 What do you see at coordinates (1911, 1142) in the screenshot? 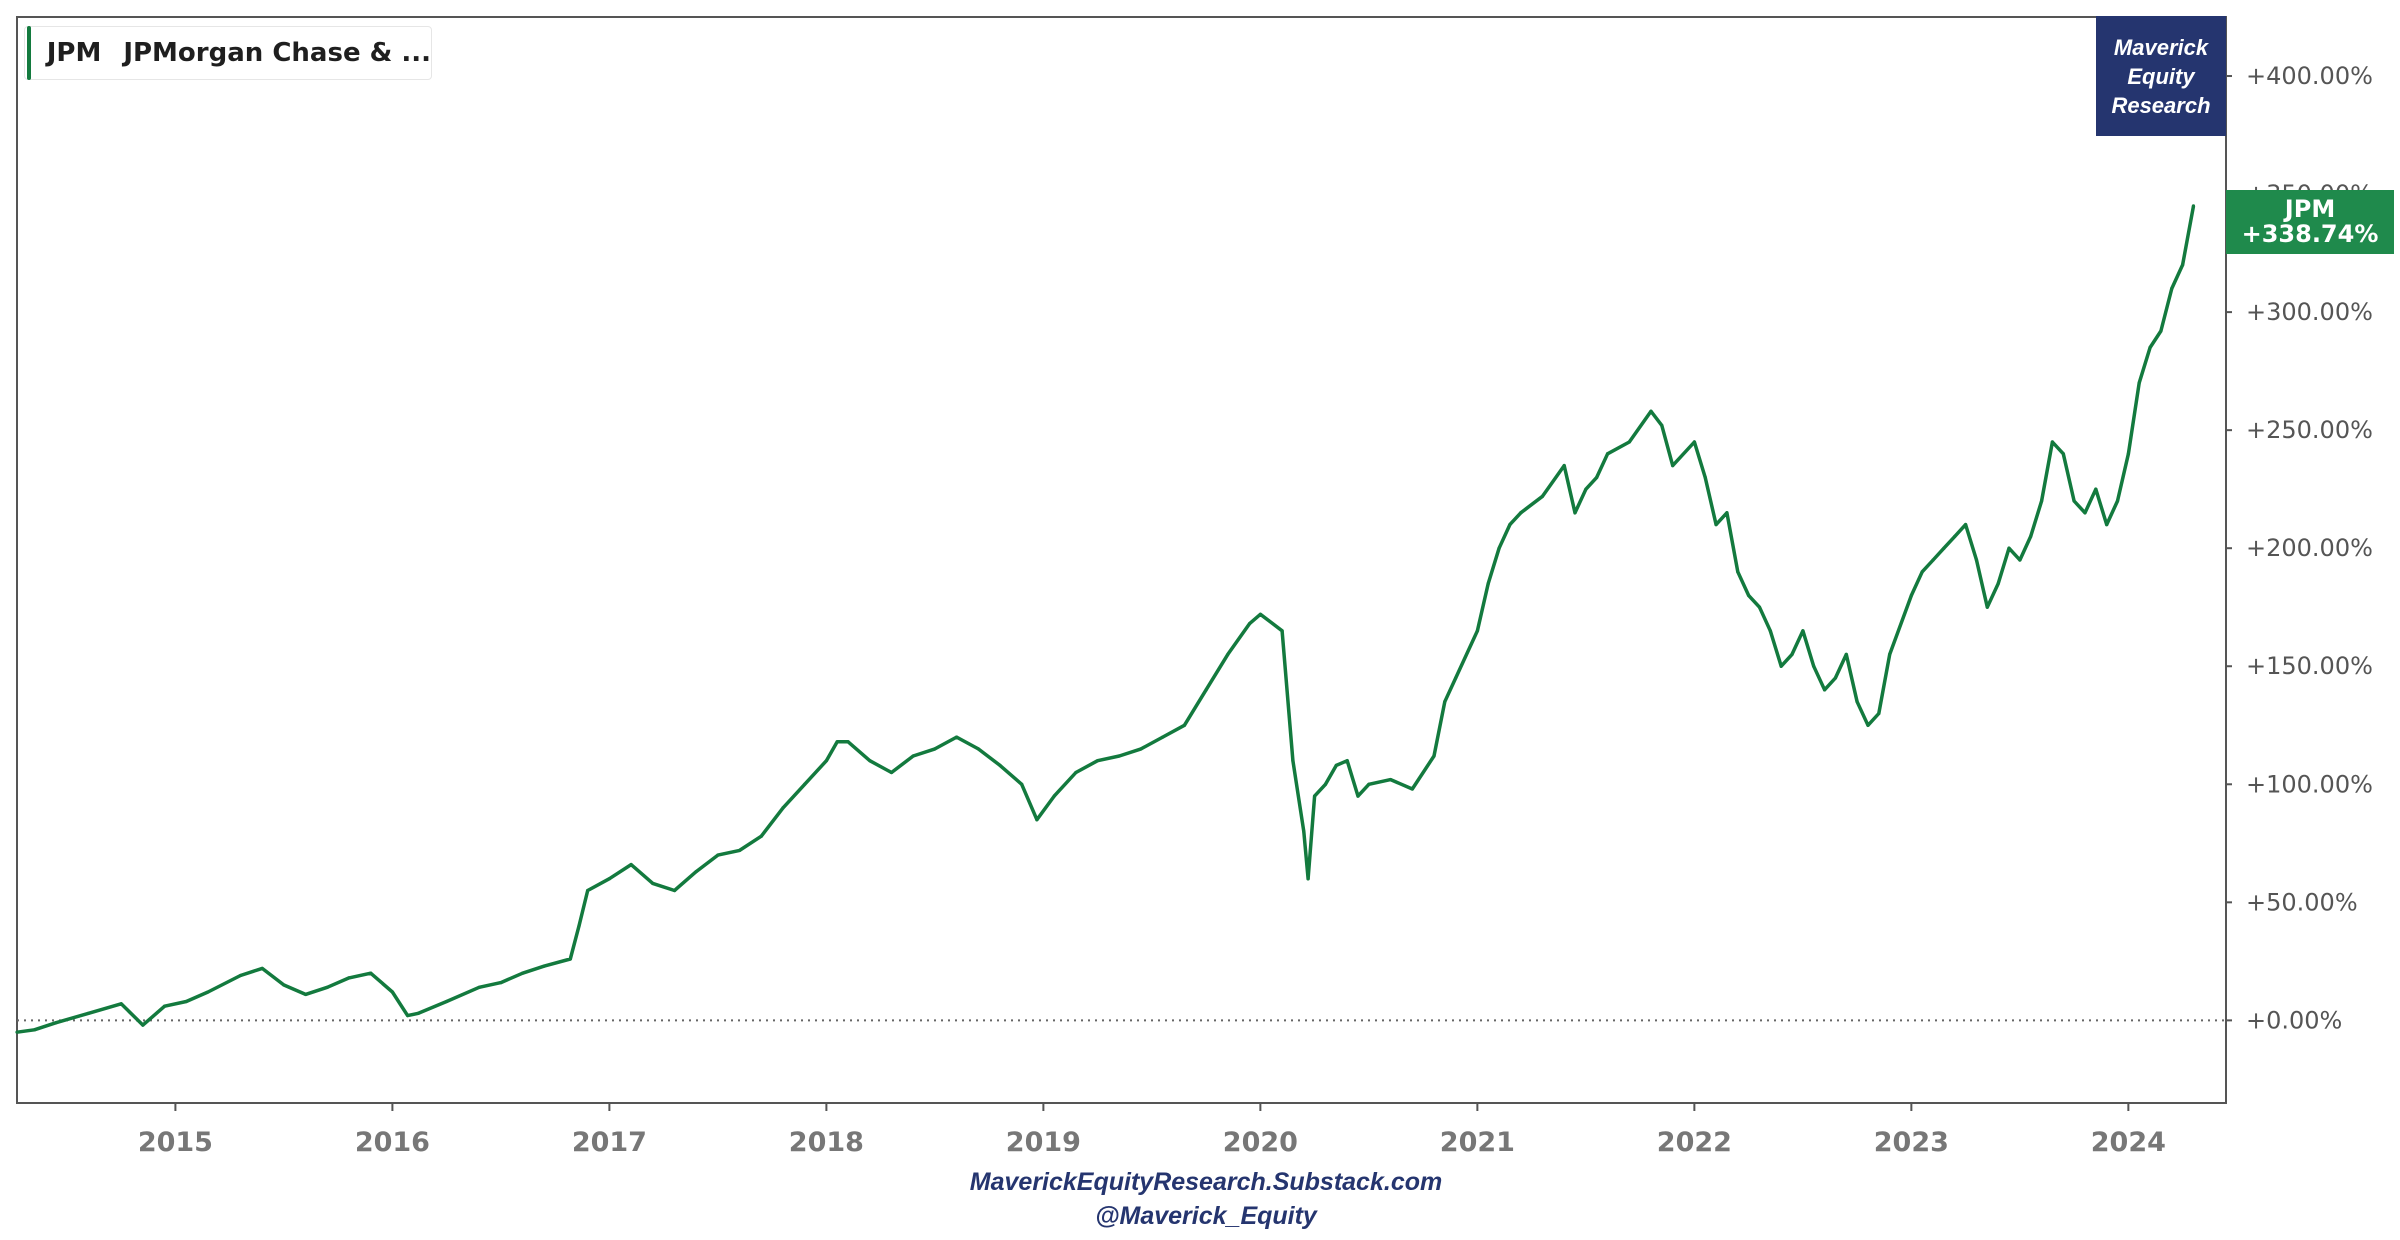
I see `x-tick-label: 2023` at bounding box center [1911, 1142].